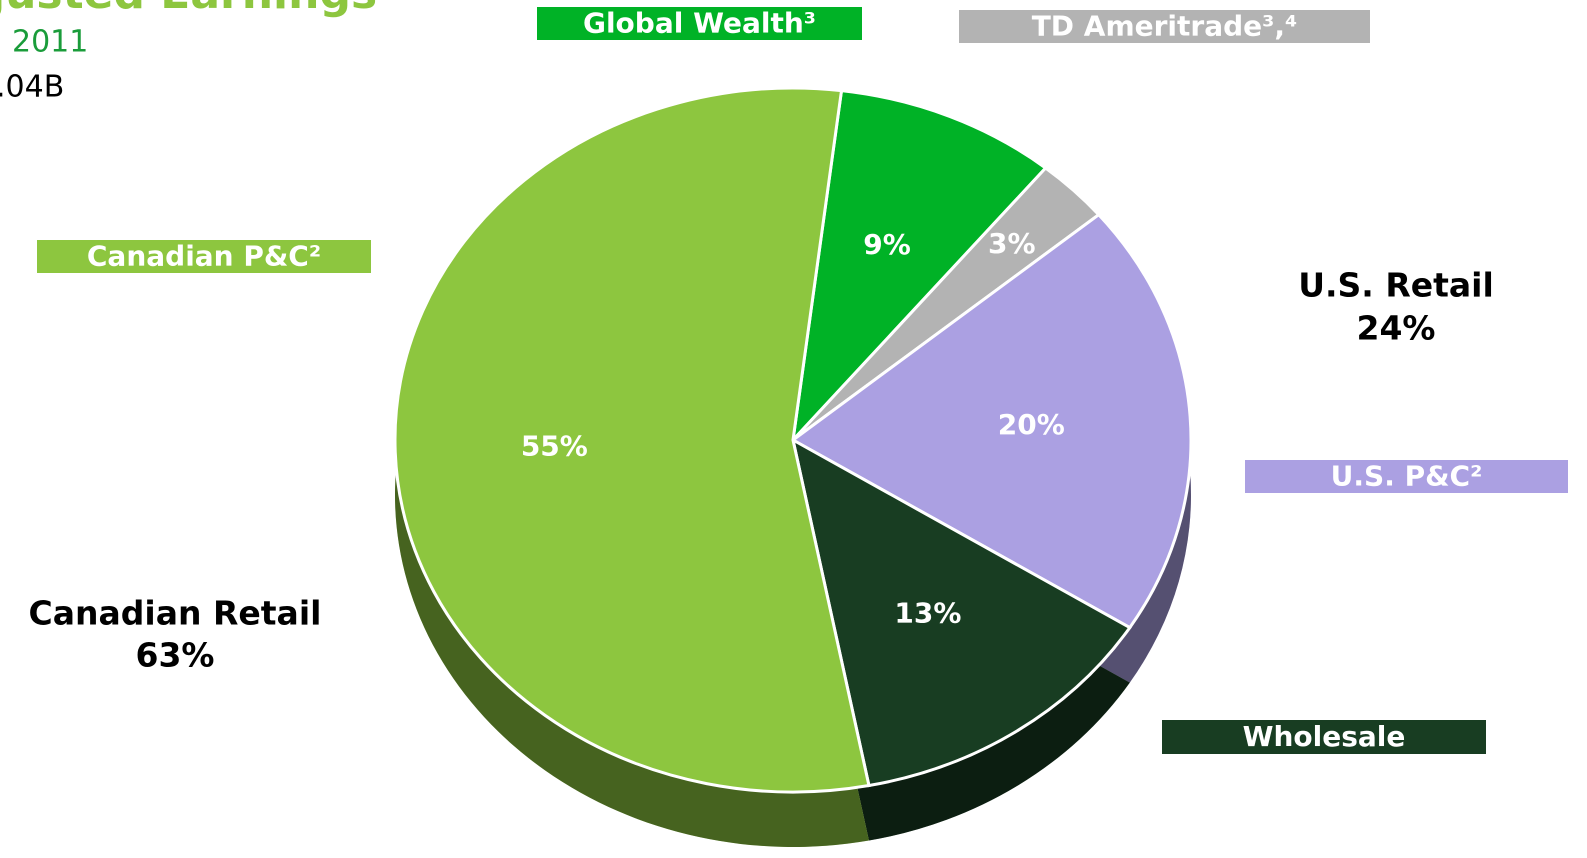 This screenshot has width=1587, height=858. I want to click on group-label: U.S. Retail, so click(1396, 285).